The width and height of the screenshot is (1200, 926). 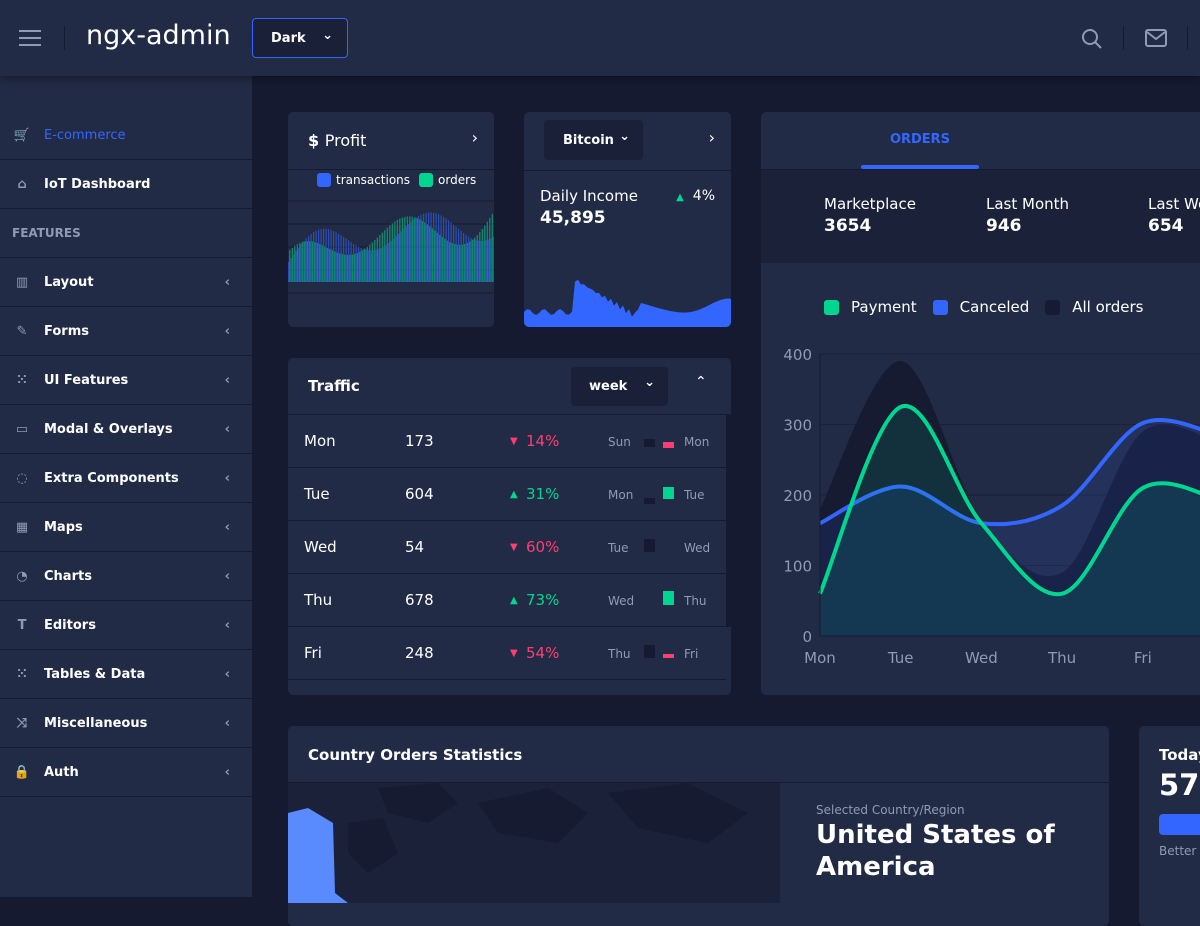 What do you see at coordinates (396, 180) in the screenshot?
I see `profit-legend: transactions orders` at bounding box center [396, 180].